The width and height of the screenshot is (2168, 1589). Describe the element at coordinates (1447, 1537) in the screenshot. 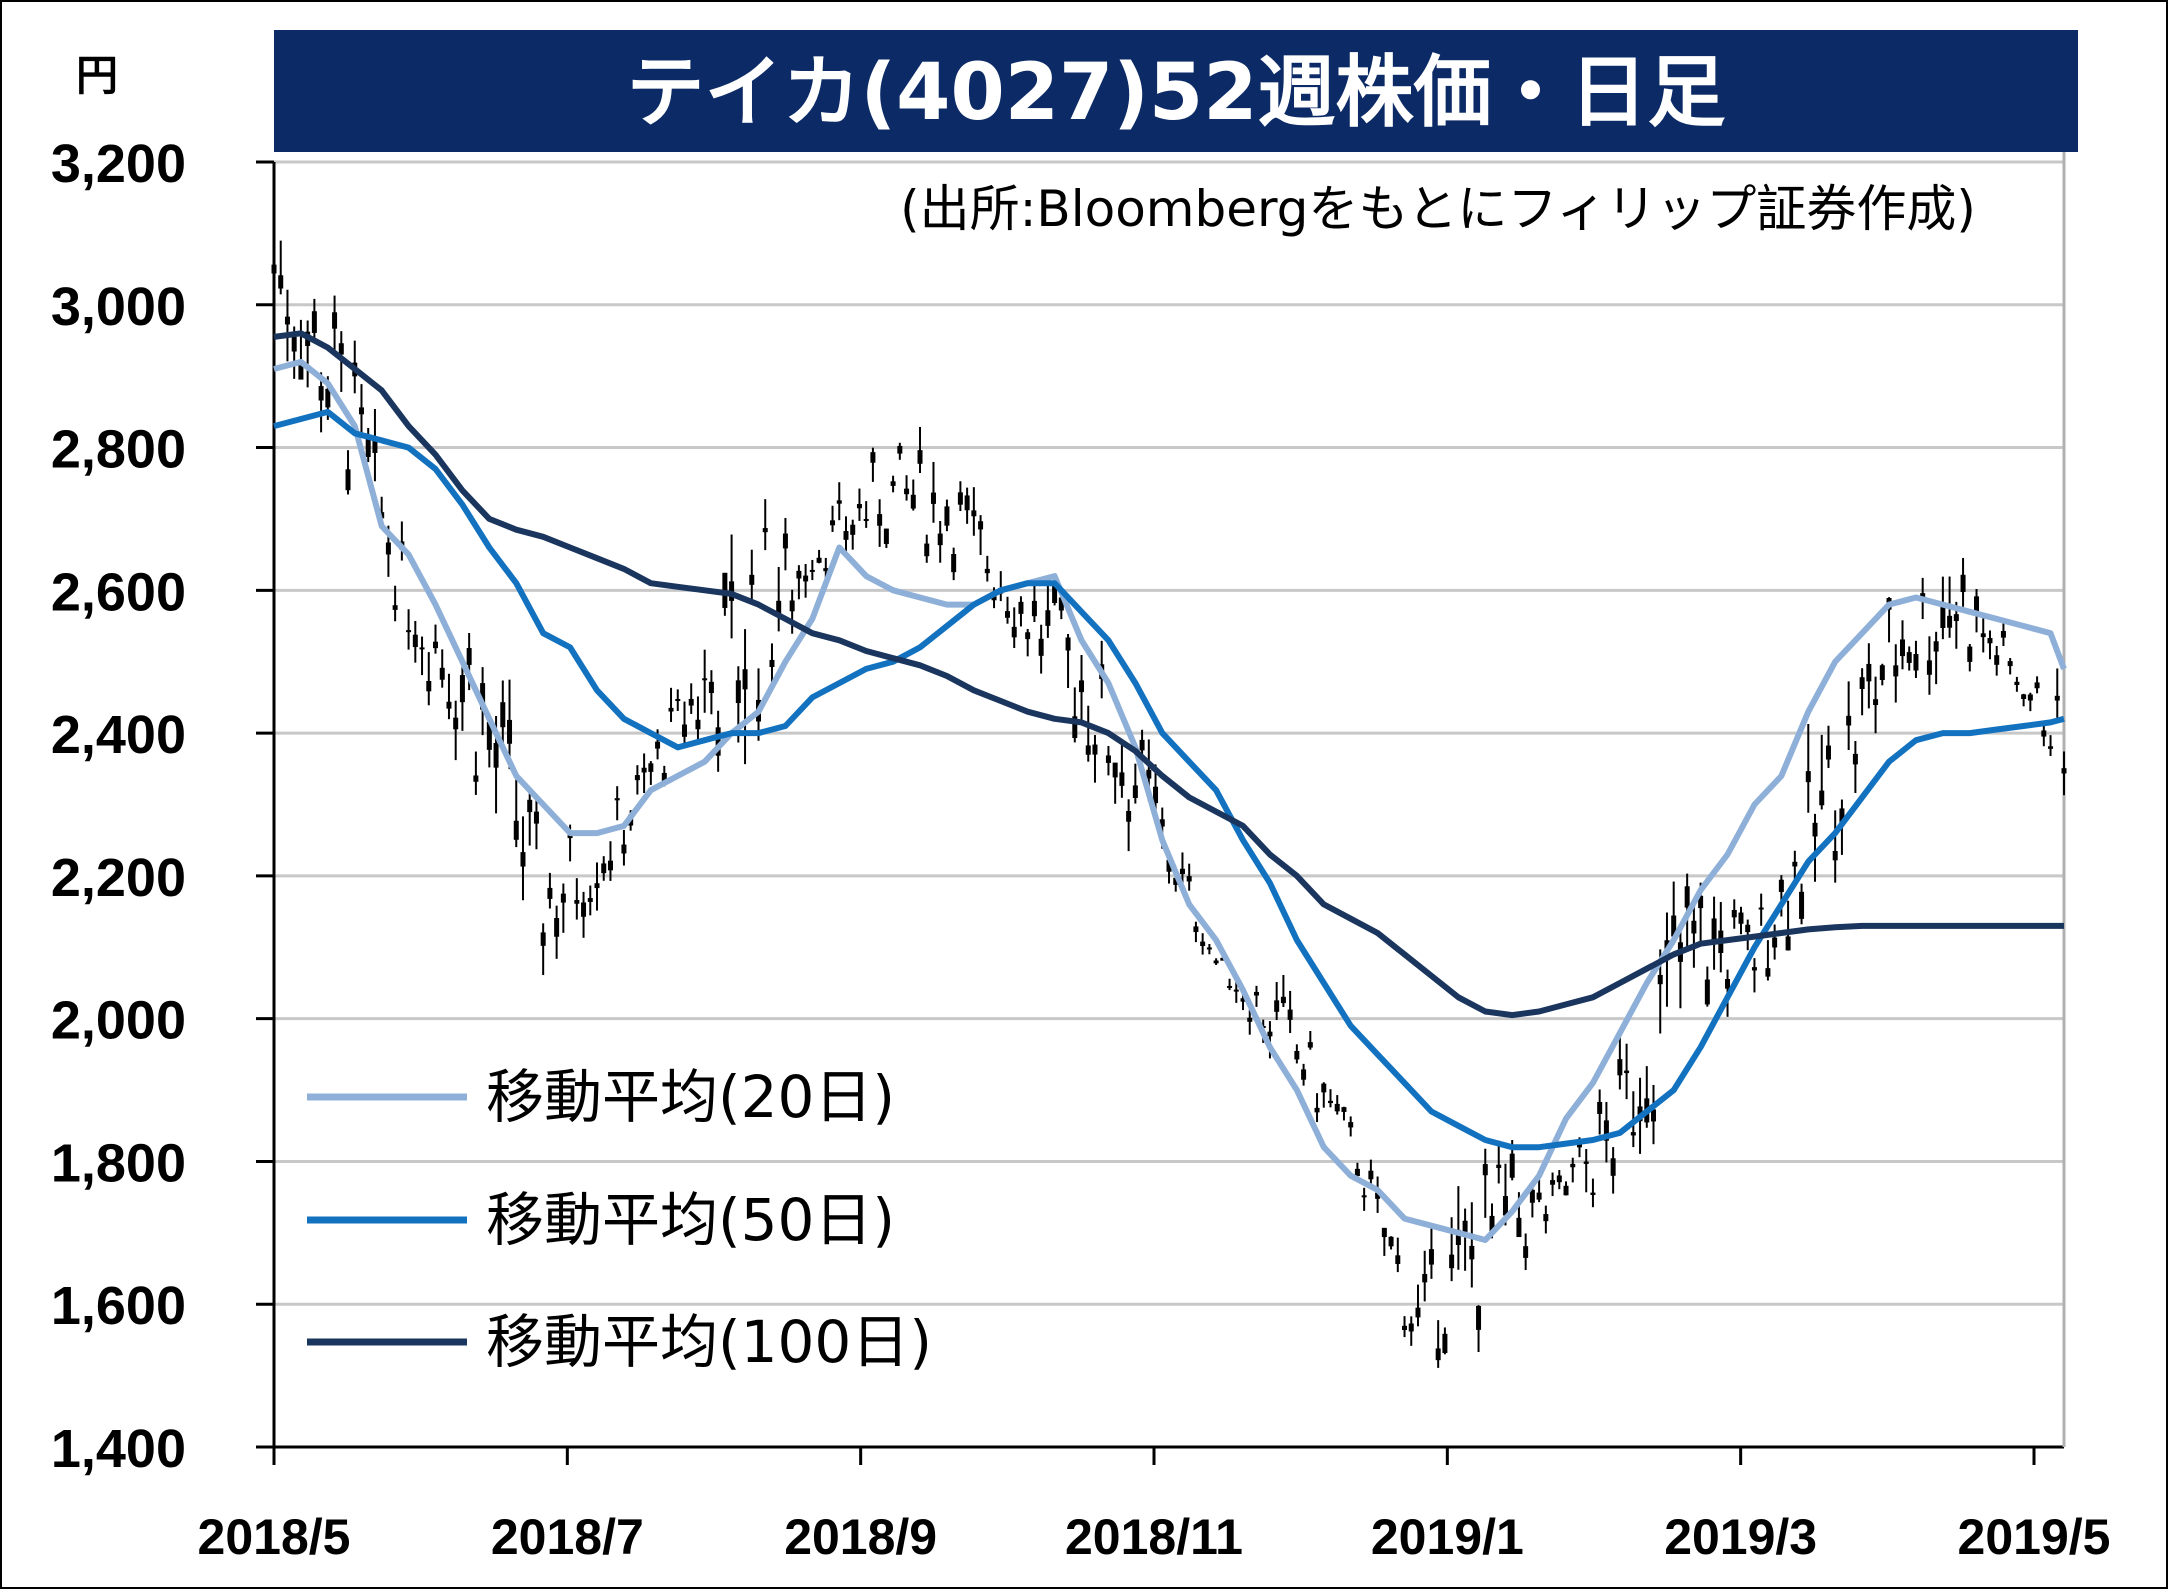

I see `x-tick-label-4: 2019/1` at that location.